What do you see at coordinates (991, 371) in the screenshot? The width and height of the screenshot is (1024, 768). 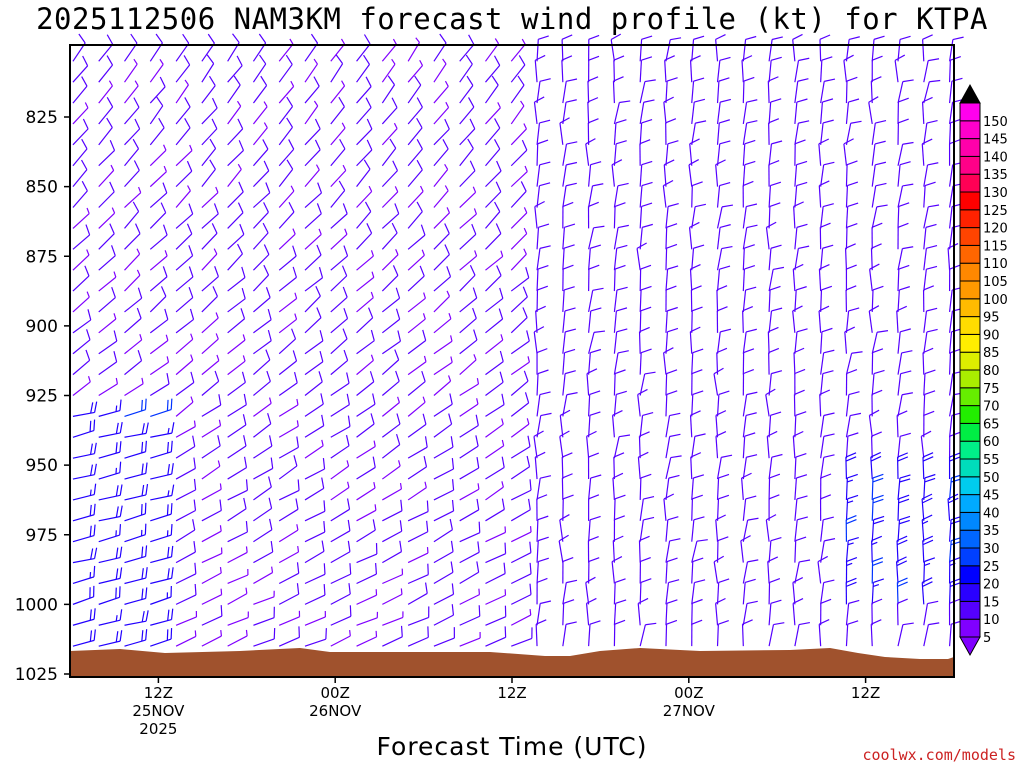 I see `colorbar-label: 80` at bounding box center [991, 371].